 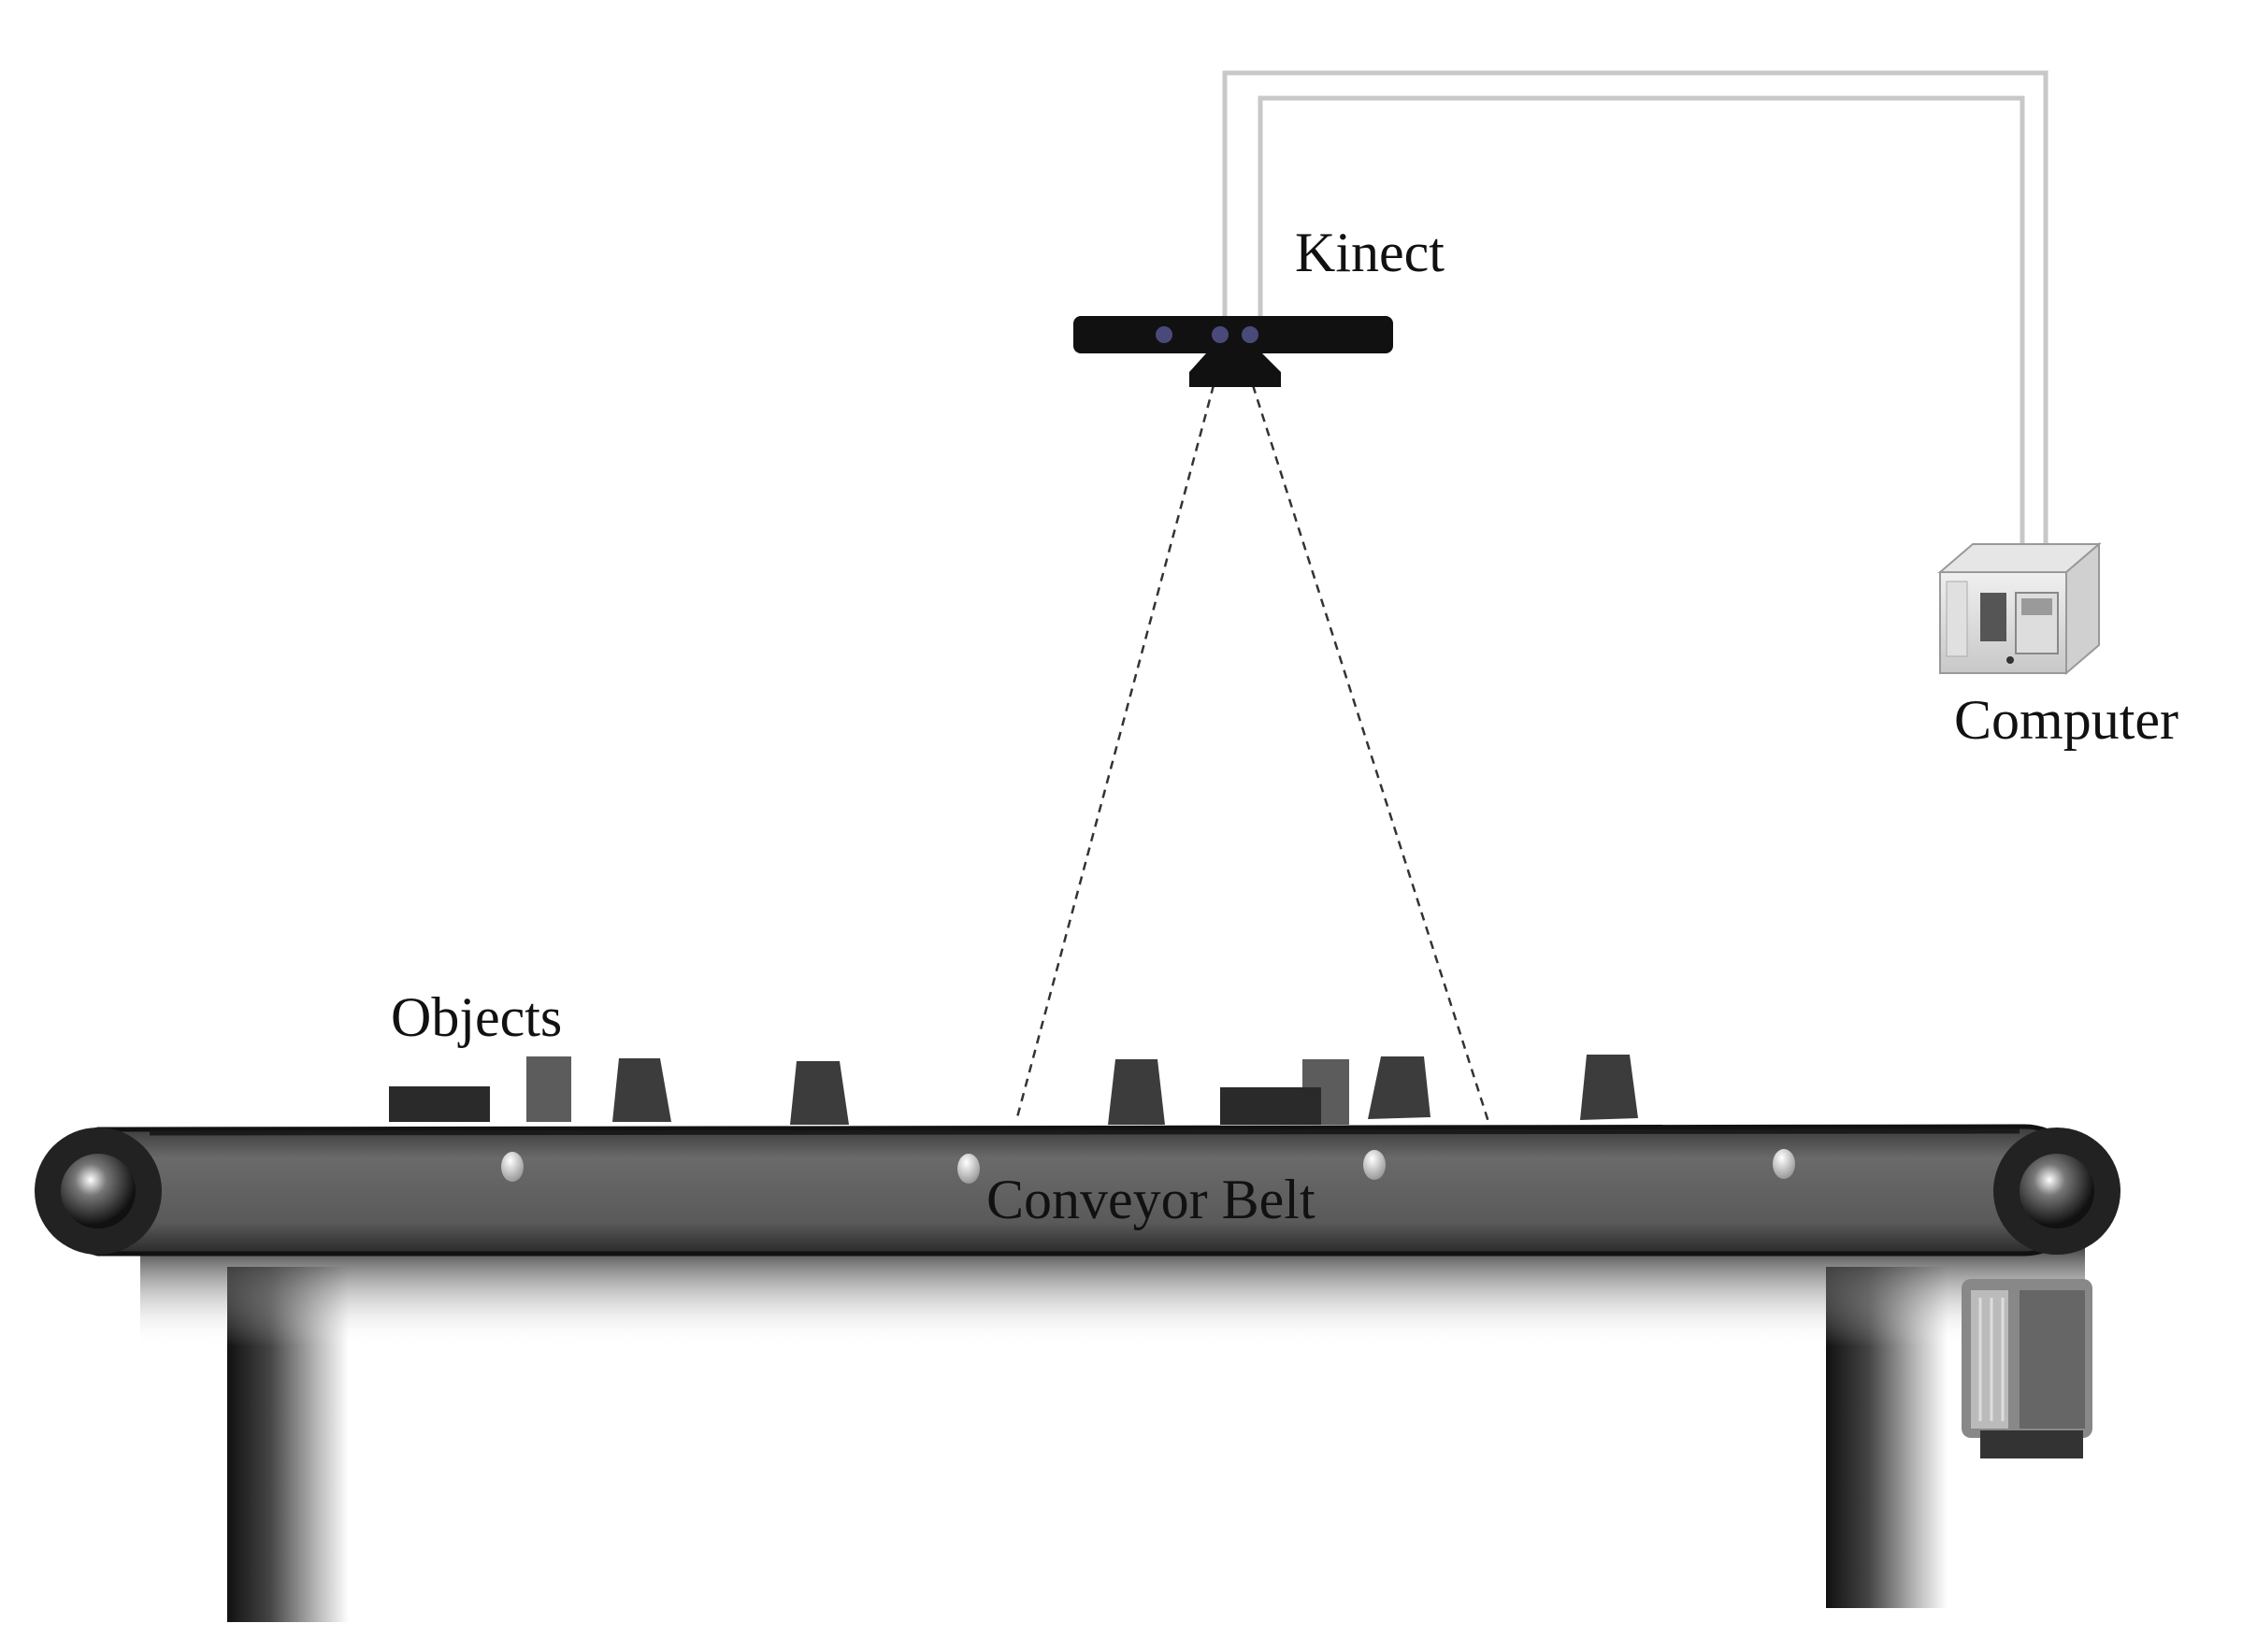 I want to click on motor-icon, so click(x=2027, y=1369).